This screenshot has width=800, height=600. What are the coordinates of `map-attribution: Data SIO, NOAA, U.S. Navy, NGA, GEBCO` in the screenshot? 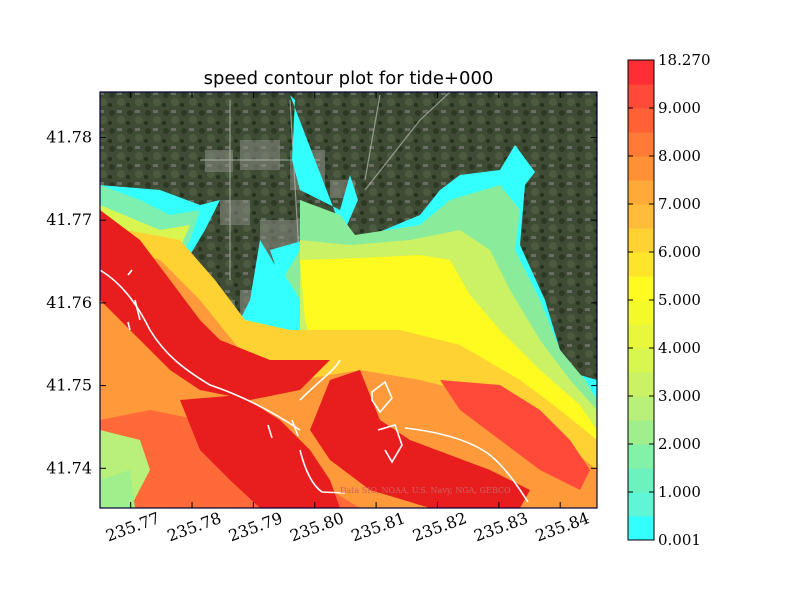 It's located at (425, 490).